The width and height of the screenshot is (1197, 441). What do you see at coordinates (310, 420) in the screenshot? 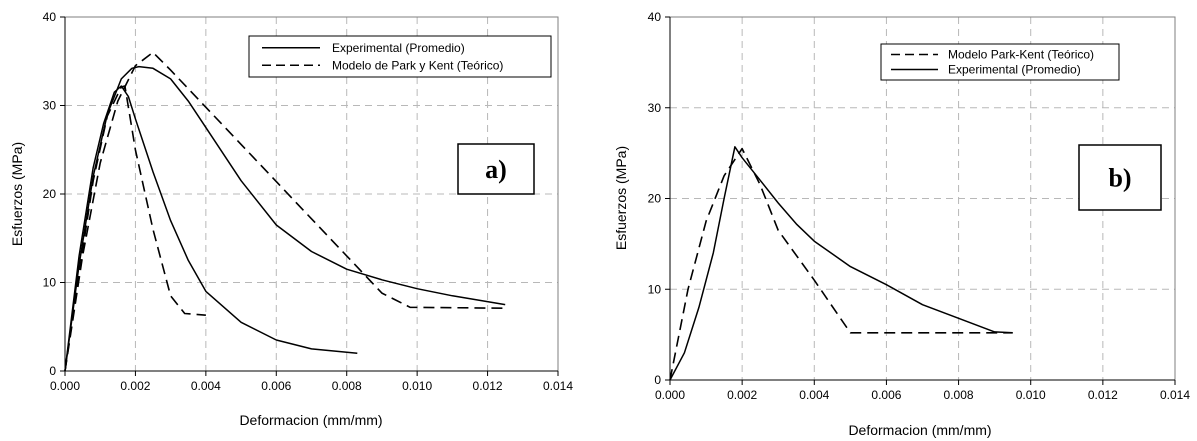
I see `x-axis-title-a: Deformacion (mm/mm)` at bounding box center [310, 420].